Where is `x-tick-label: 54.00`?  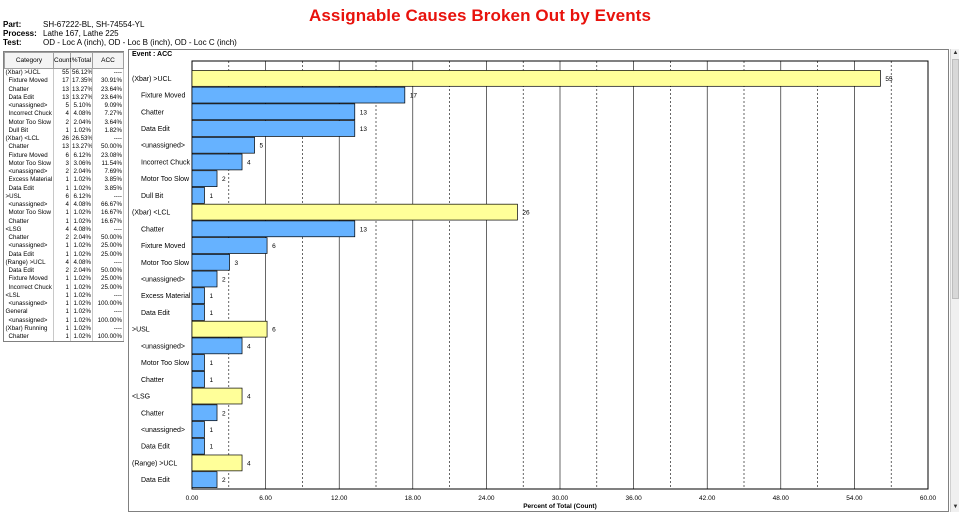 x-tick-label: 54.00 is located at coordinates (854, 498).